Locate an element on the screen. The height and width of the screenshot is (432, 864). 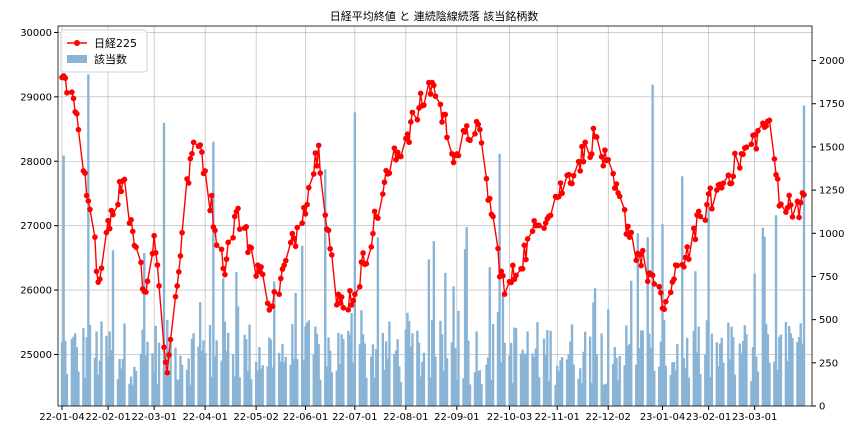
x-tick-label: 22-06-01 is located at coordinates (305, 417).